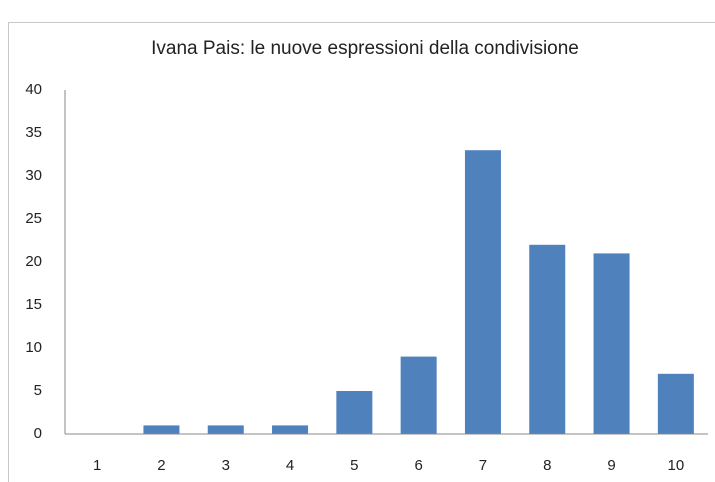 Image resolution: width=715 pixels, height=482 pixels. What do you see at coordinates (33, 261) in the screenshot?
I see `y-tick-label: 20` at bounding box center [33, 261].